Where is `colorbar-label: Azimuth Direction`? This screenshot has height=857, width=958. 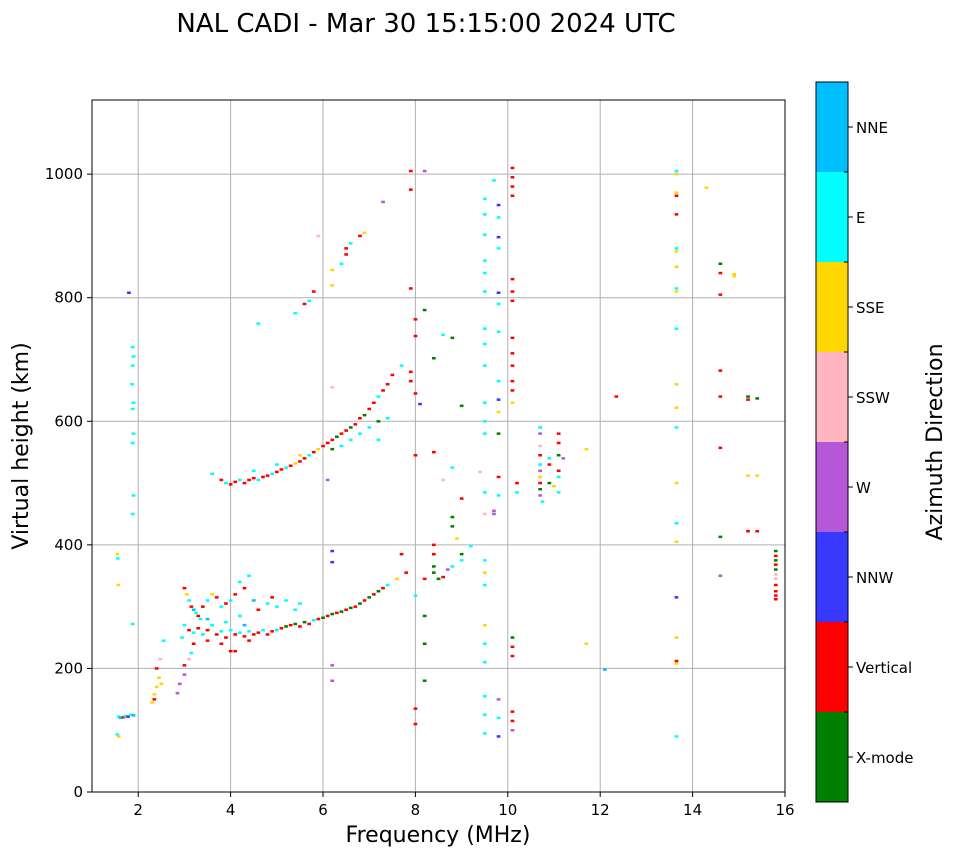 colorbar-label: Azimuth Direction is located at coordinates (935, 441).